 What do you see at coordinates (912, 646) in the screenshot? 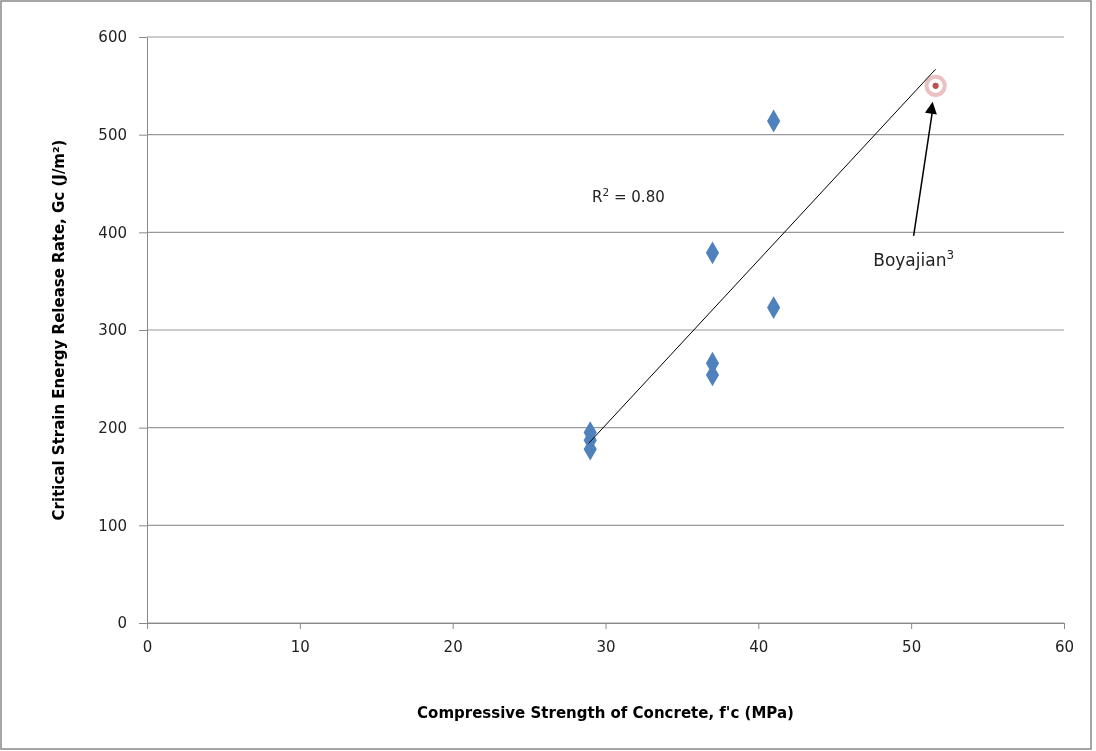
I see `x-tick-label: 50` at bounding box center [912, 646].